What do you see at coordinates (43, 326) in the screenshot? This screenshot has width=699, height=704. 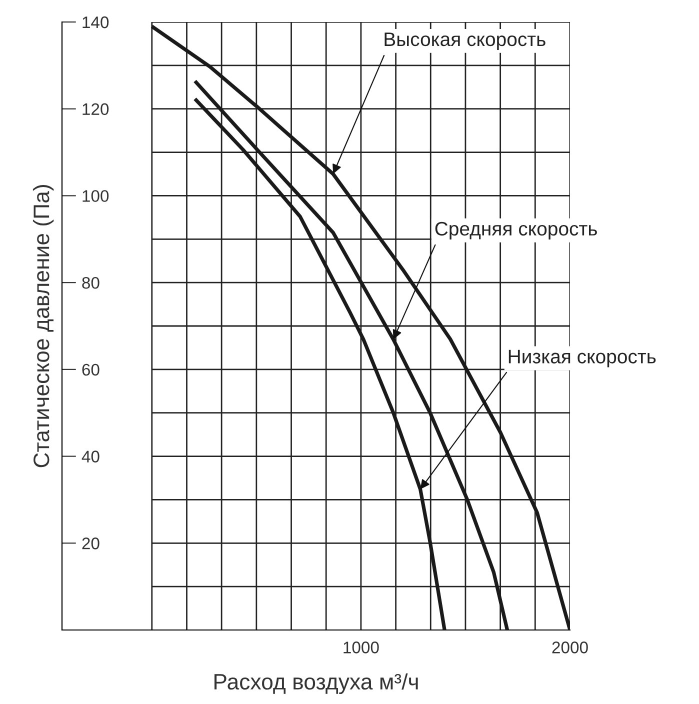 I see `y-axis-title: Статическое давление (Па)` at bounding box center [43, 326].